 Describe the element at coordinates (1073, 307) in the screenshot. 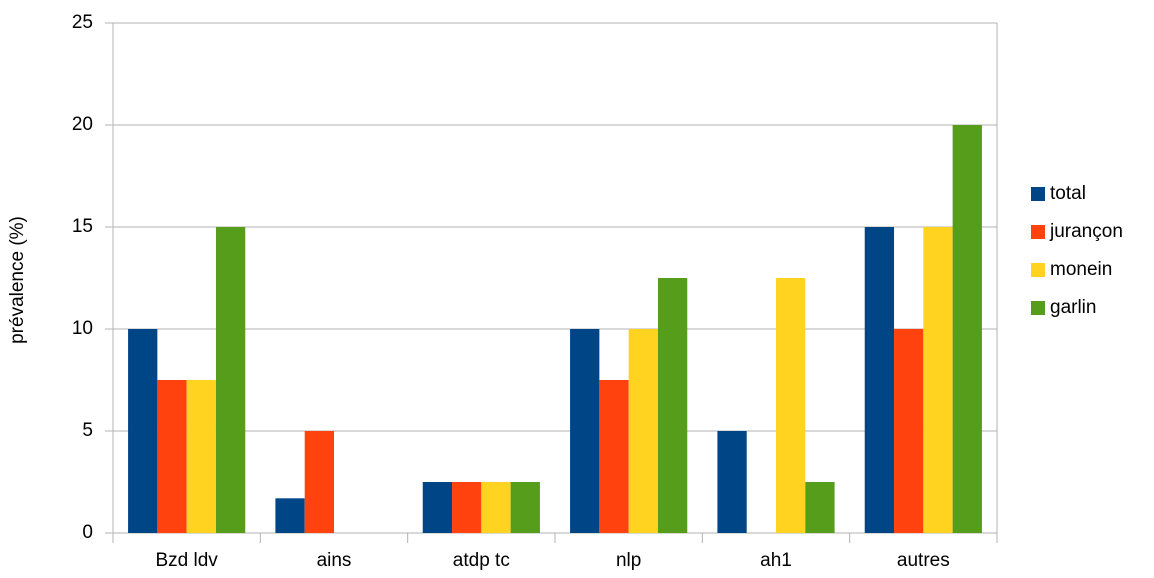

I see `legend-label: garlin` at that location.